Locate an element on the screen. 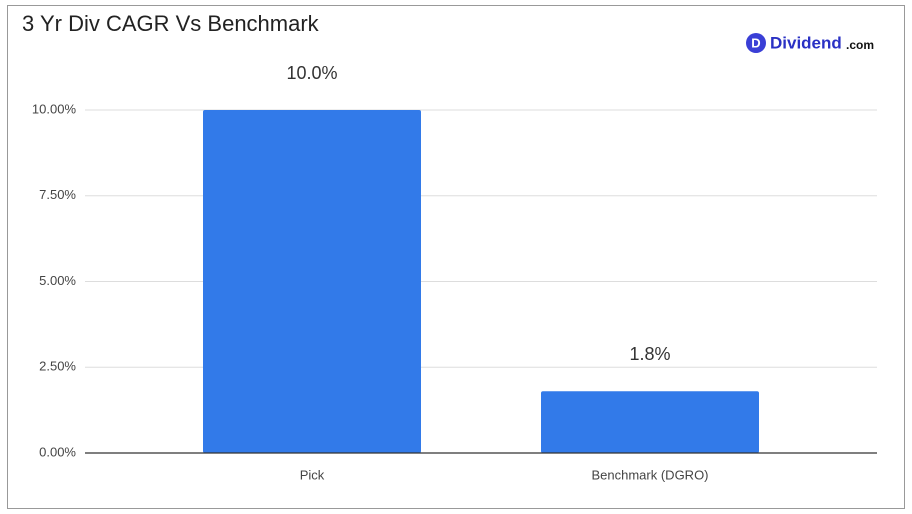 This screenshot has height=514, width=912. y-tick-label: 5.00% is located at coordinates (57, 280).